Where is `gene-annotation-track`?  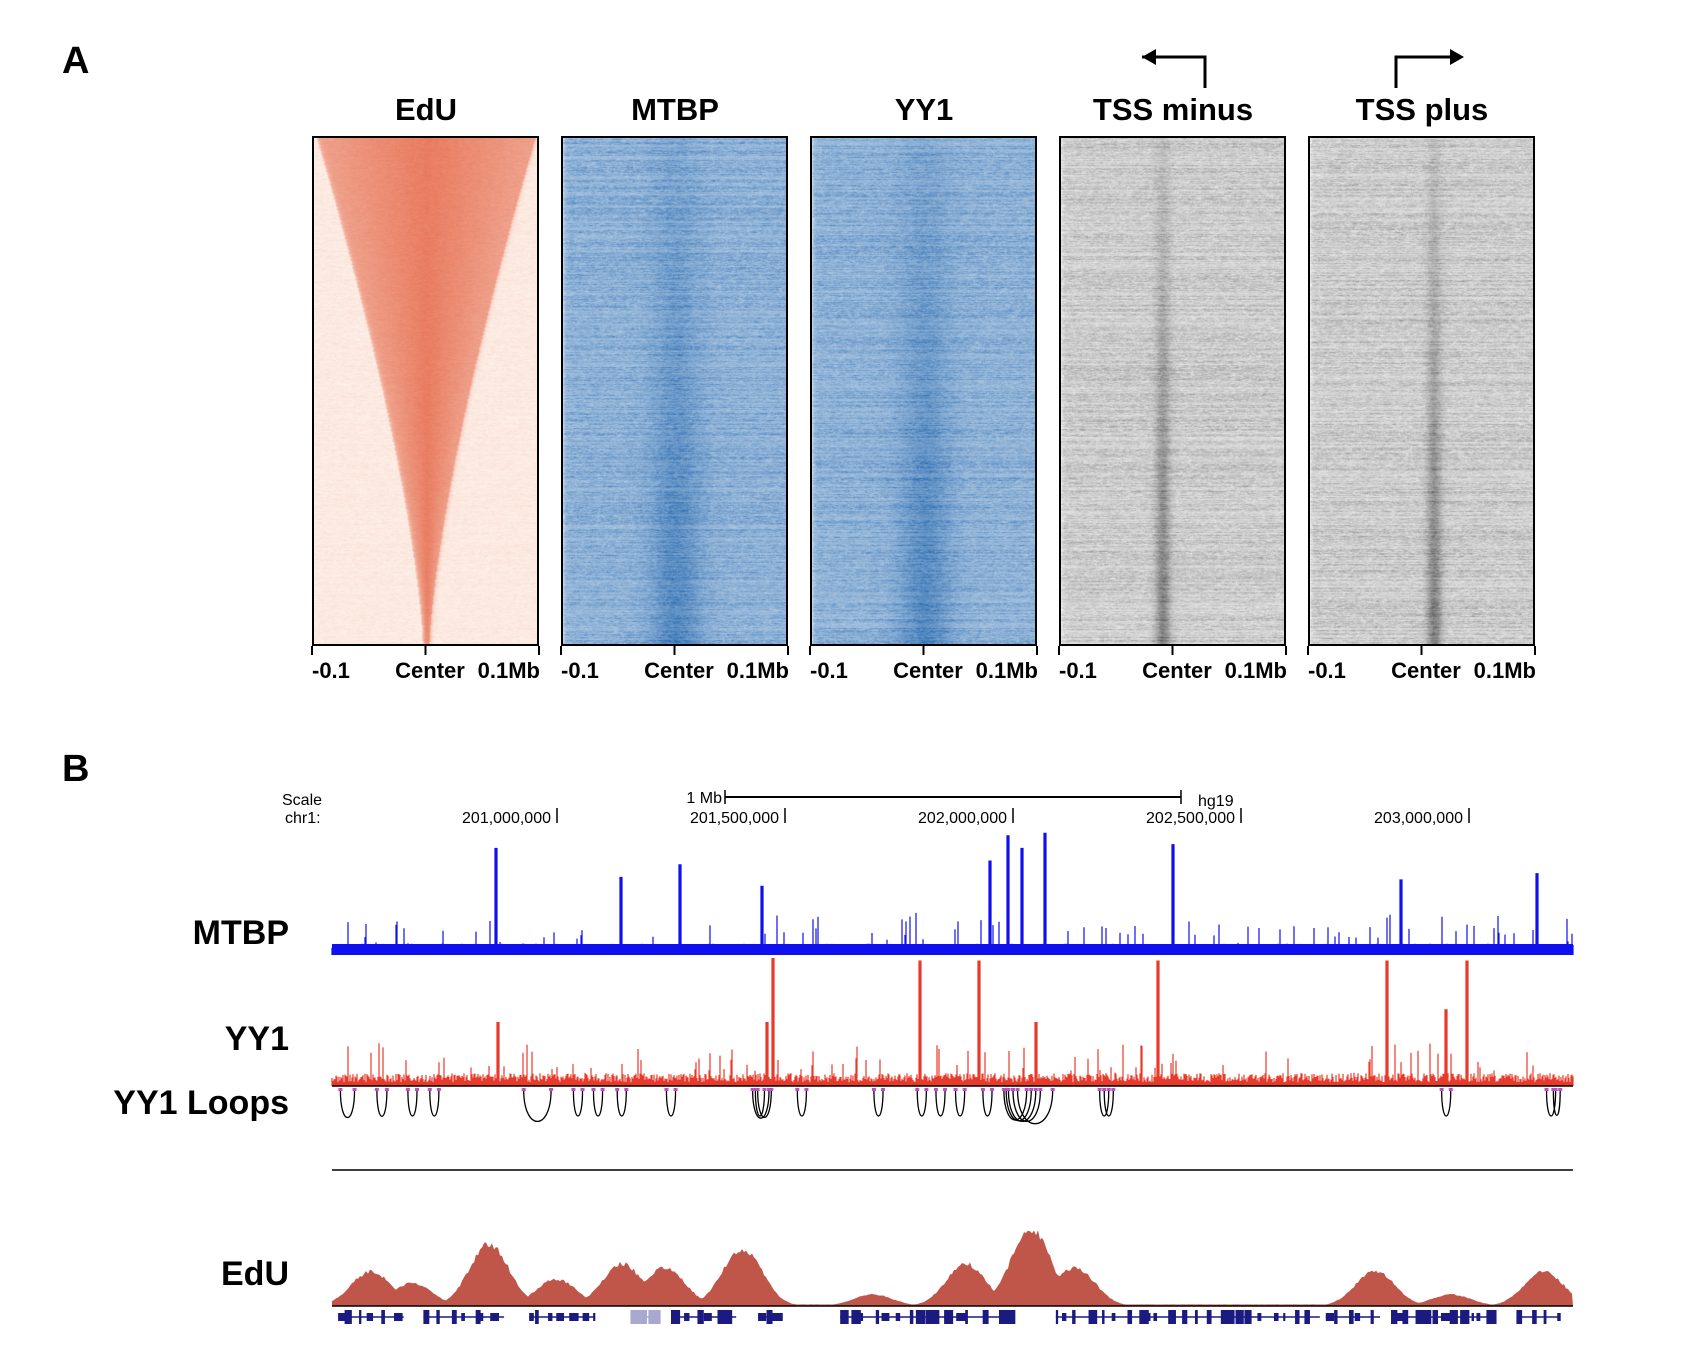 gene-annotation-track is located at coordinates (949, 1317).